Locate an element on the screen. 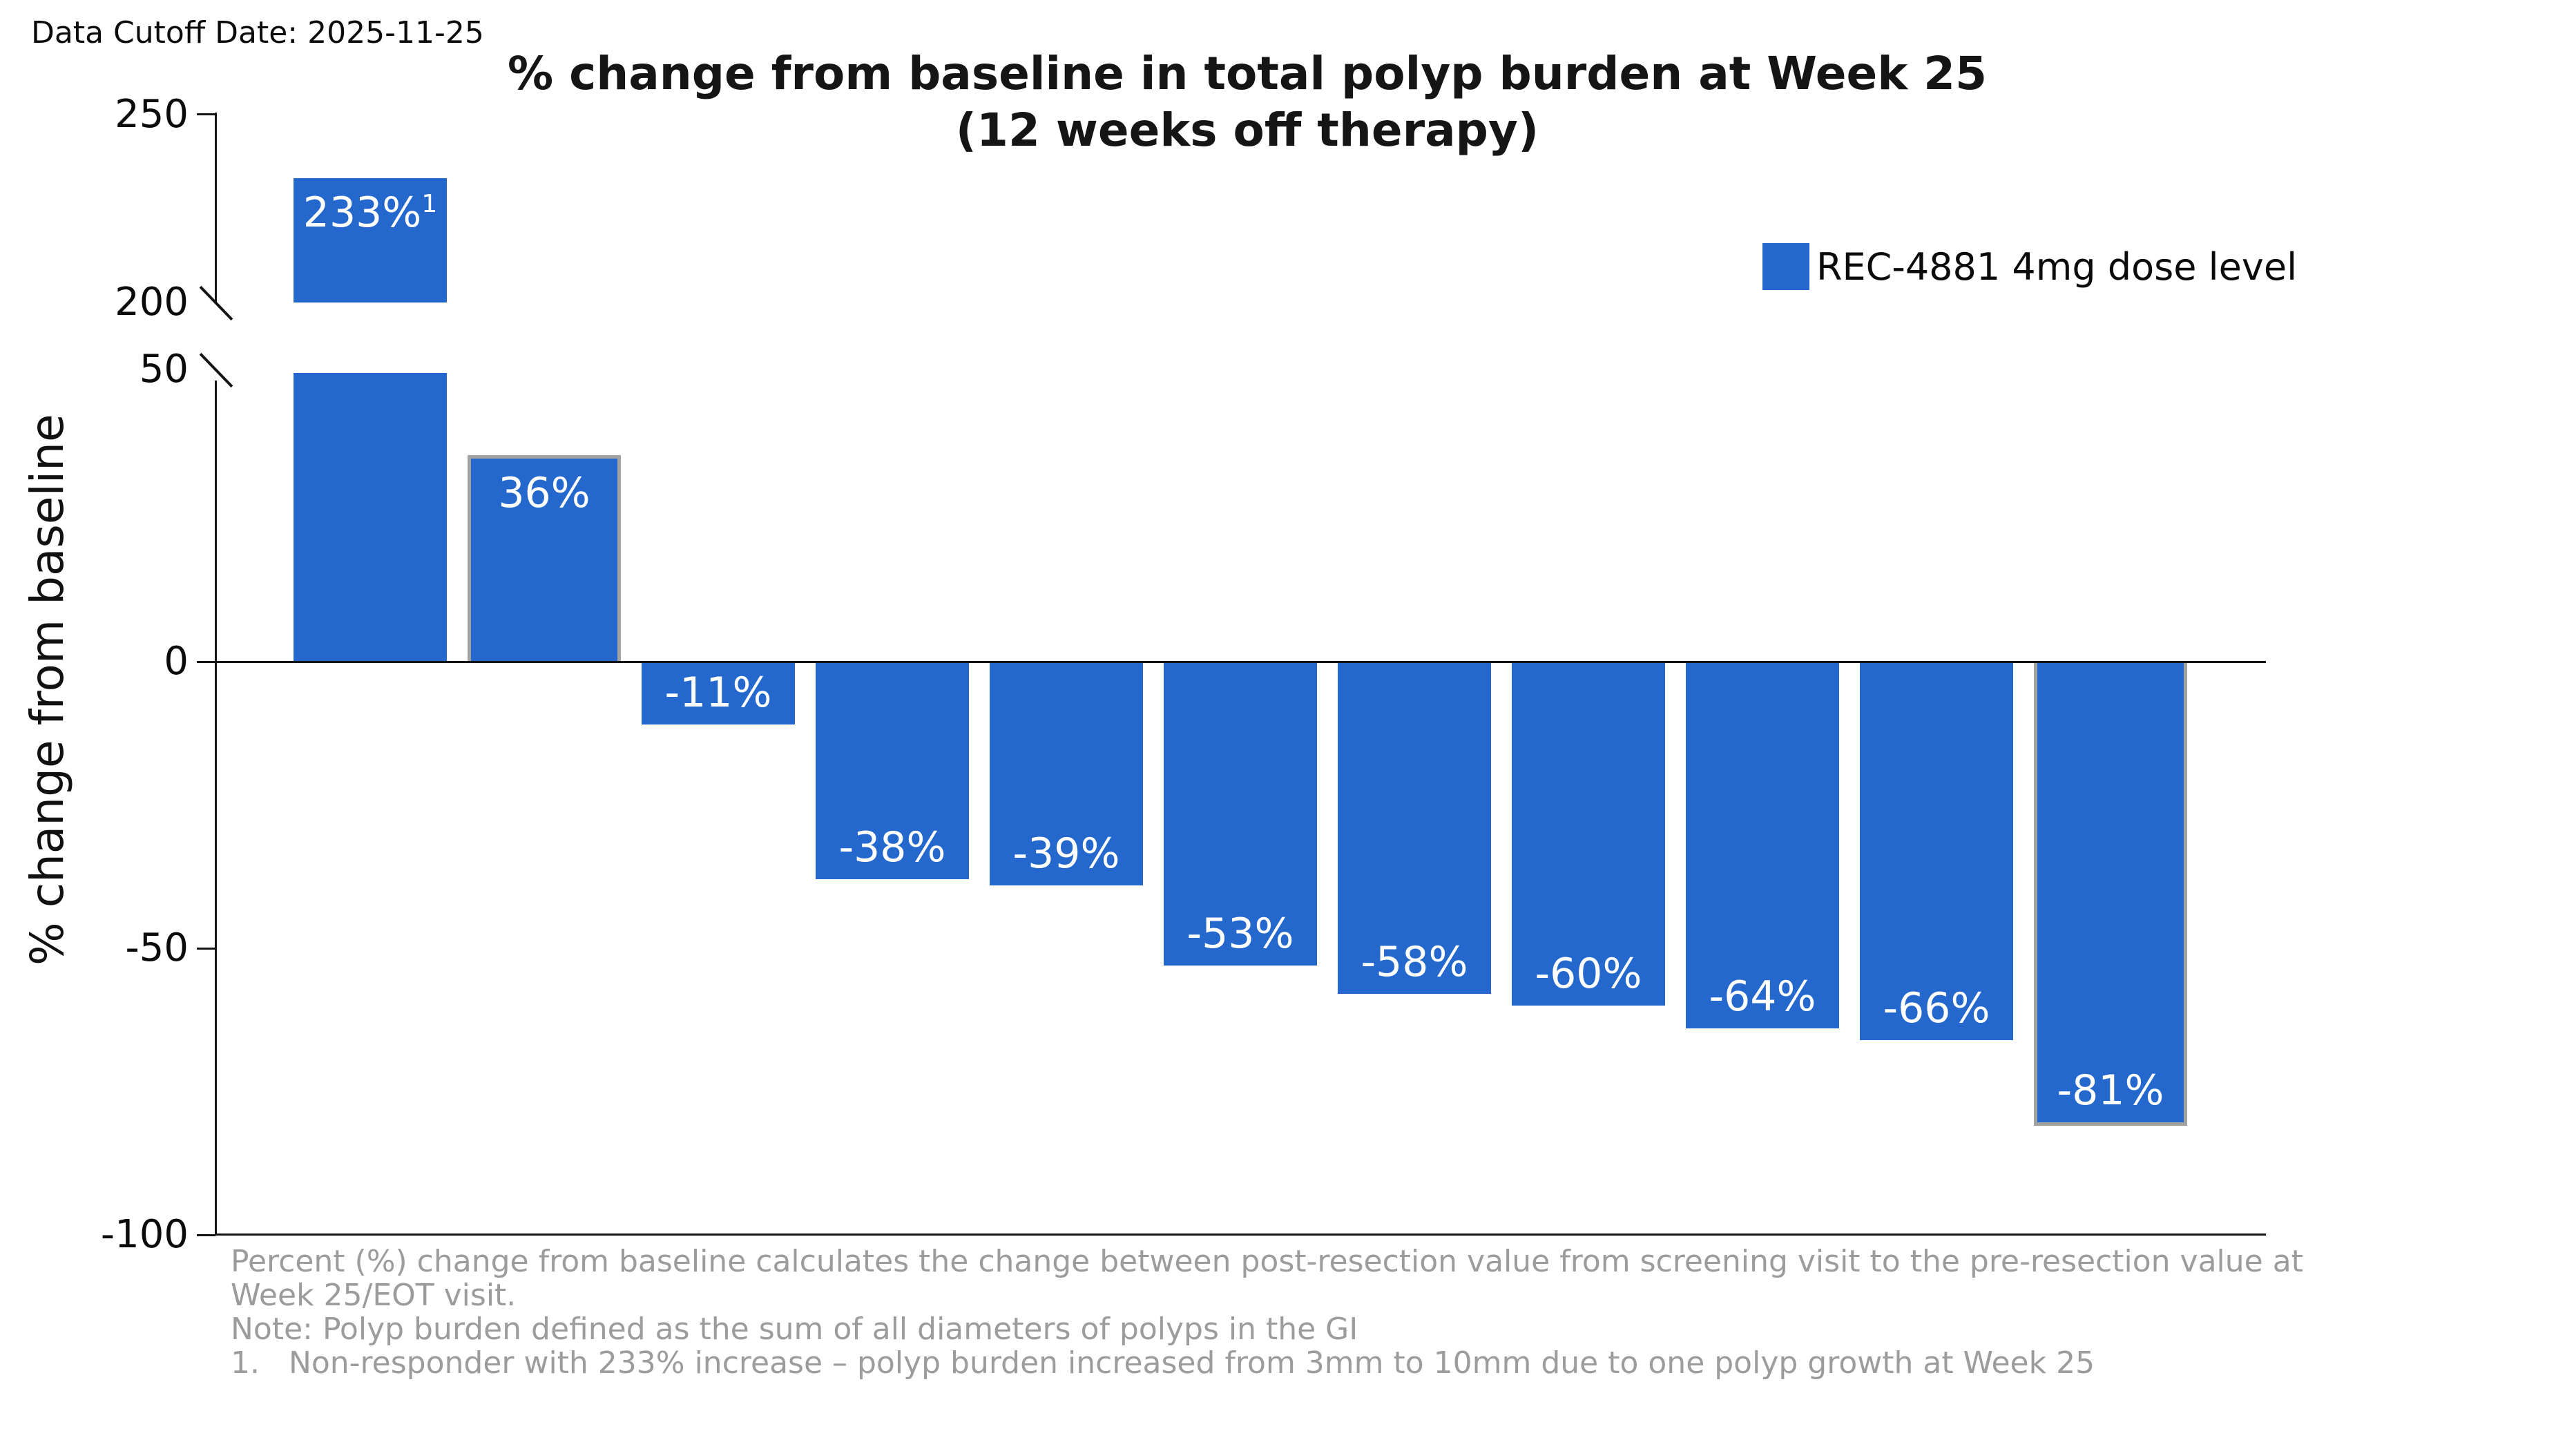  bar-value-label: -39% is located at coordinates (1066, 853).